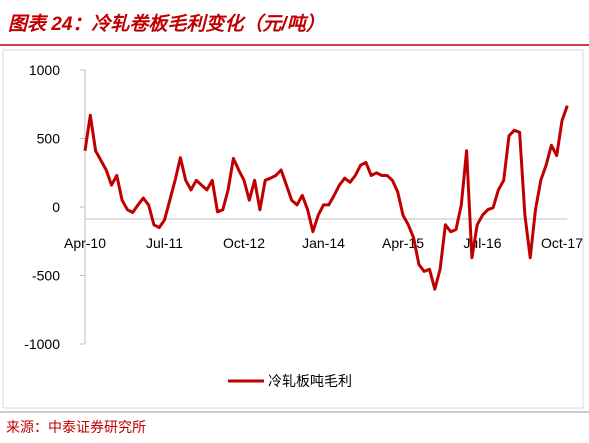 This screenshot has height=443, width=589. Describe the element at coordinates (403, 243) in the screenshot. I see `x-tick-label: Apr-15` at that location.